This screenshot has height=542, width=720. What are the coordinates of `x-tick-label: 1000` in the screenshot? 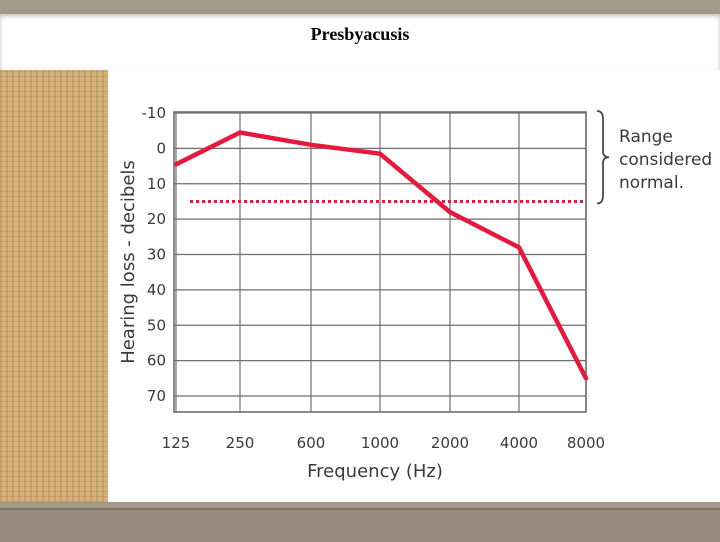 It's located at (380, 443).